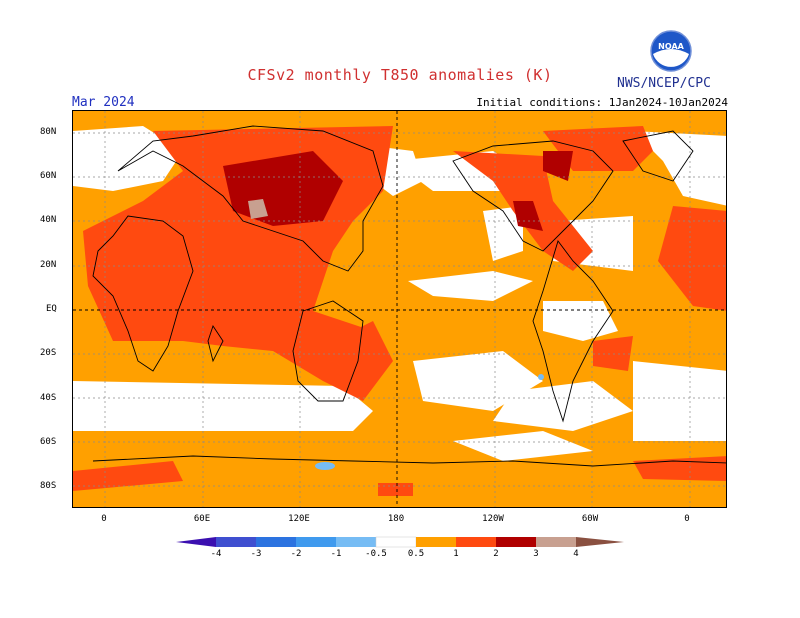 Image resolution: width=800 pixels, height=618 pixels. What do you see at coordinates (493, 519) in the screenshot?
I see `lon-label: 120W` at bounding box center [493, 519].